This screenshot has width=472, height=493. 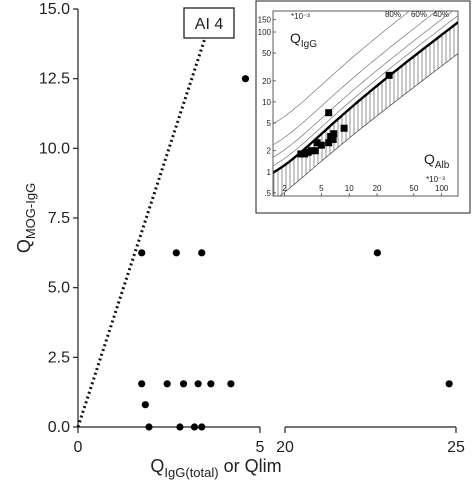 I want to click on inset-y-title: QIgG, so click(x=303, y=40).